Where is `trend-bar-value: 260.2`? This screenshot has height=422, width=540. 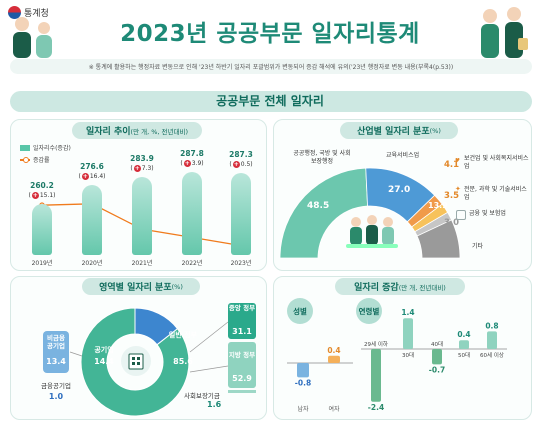
trend-bar-value: 260.2 is located at coordinates (42, 185).